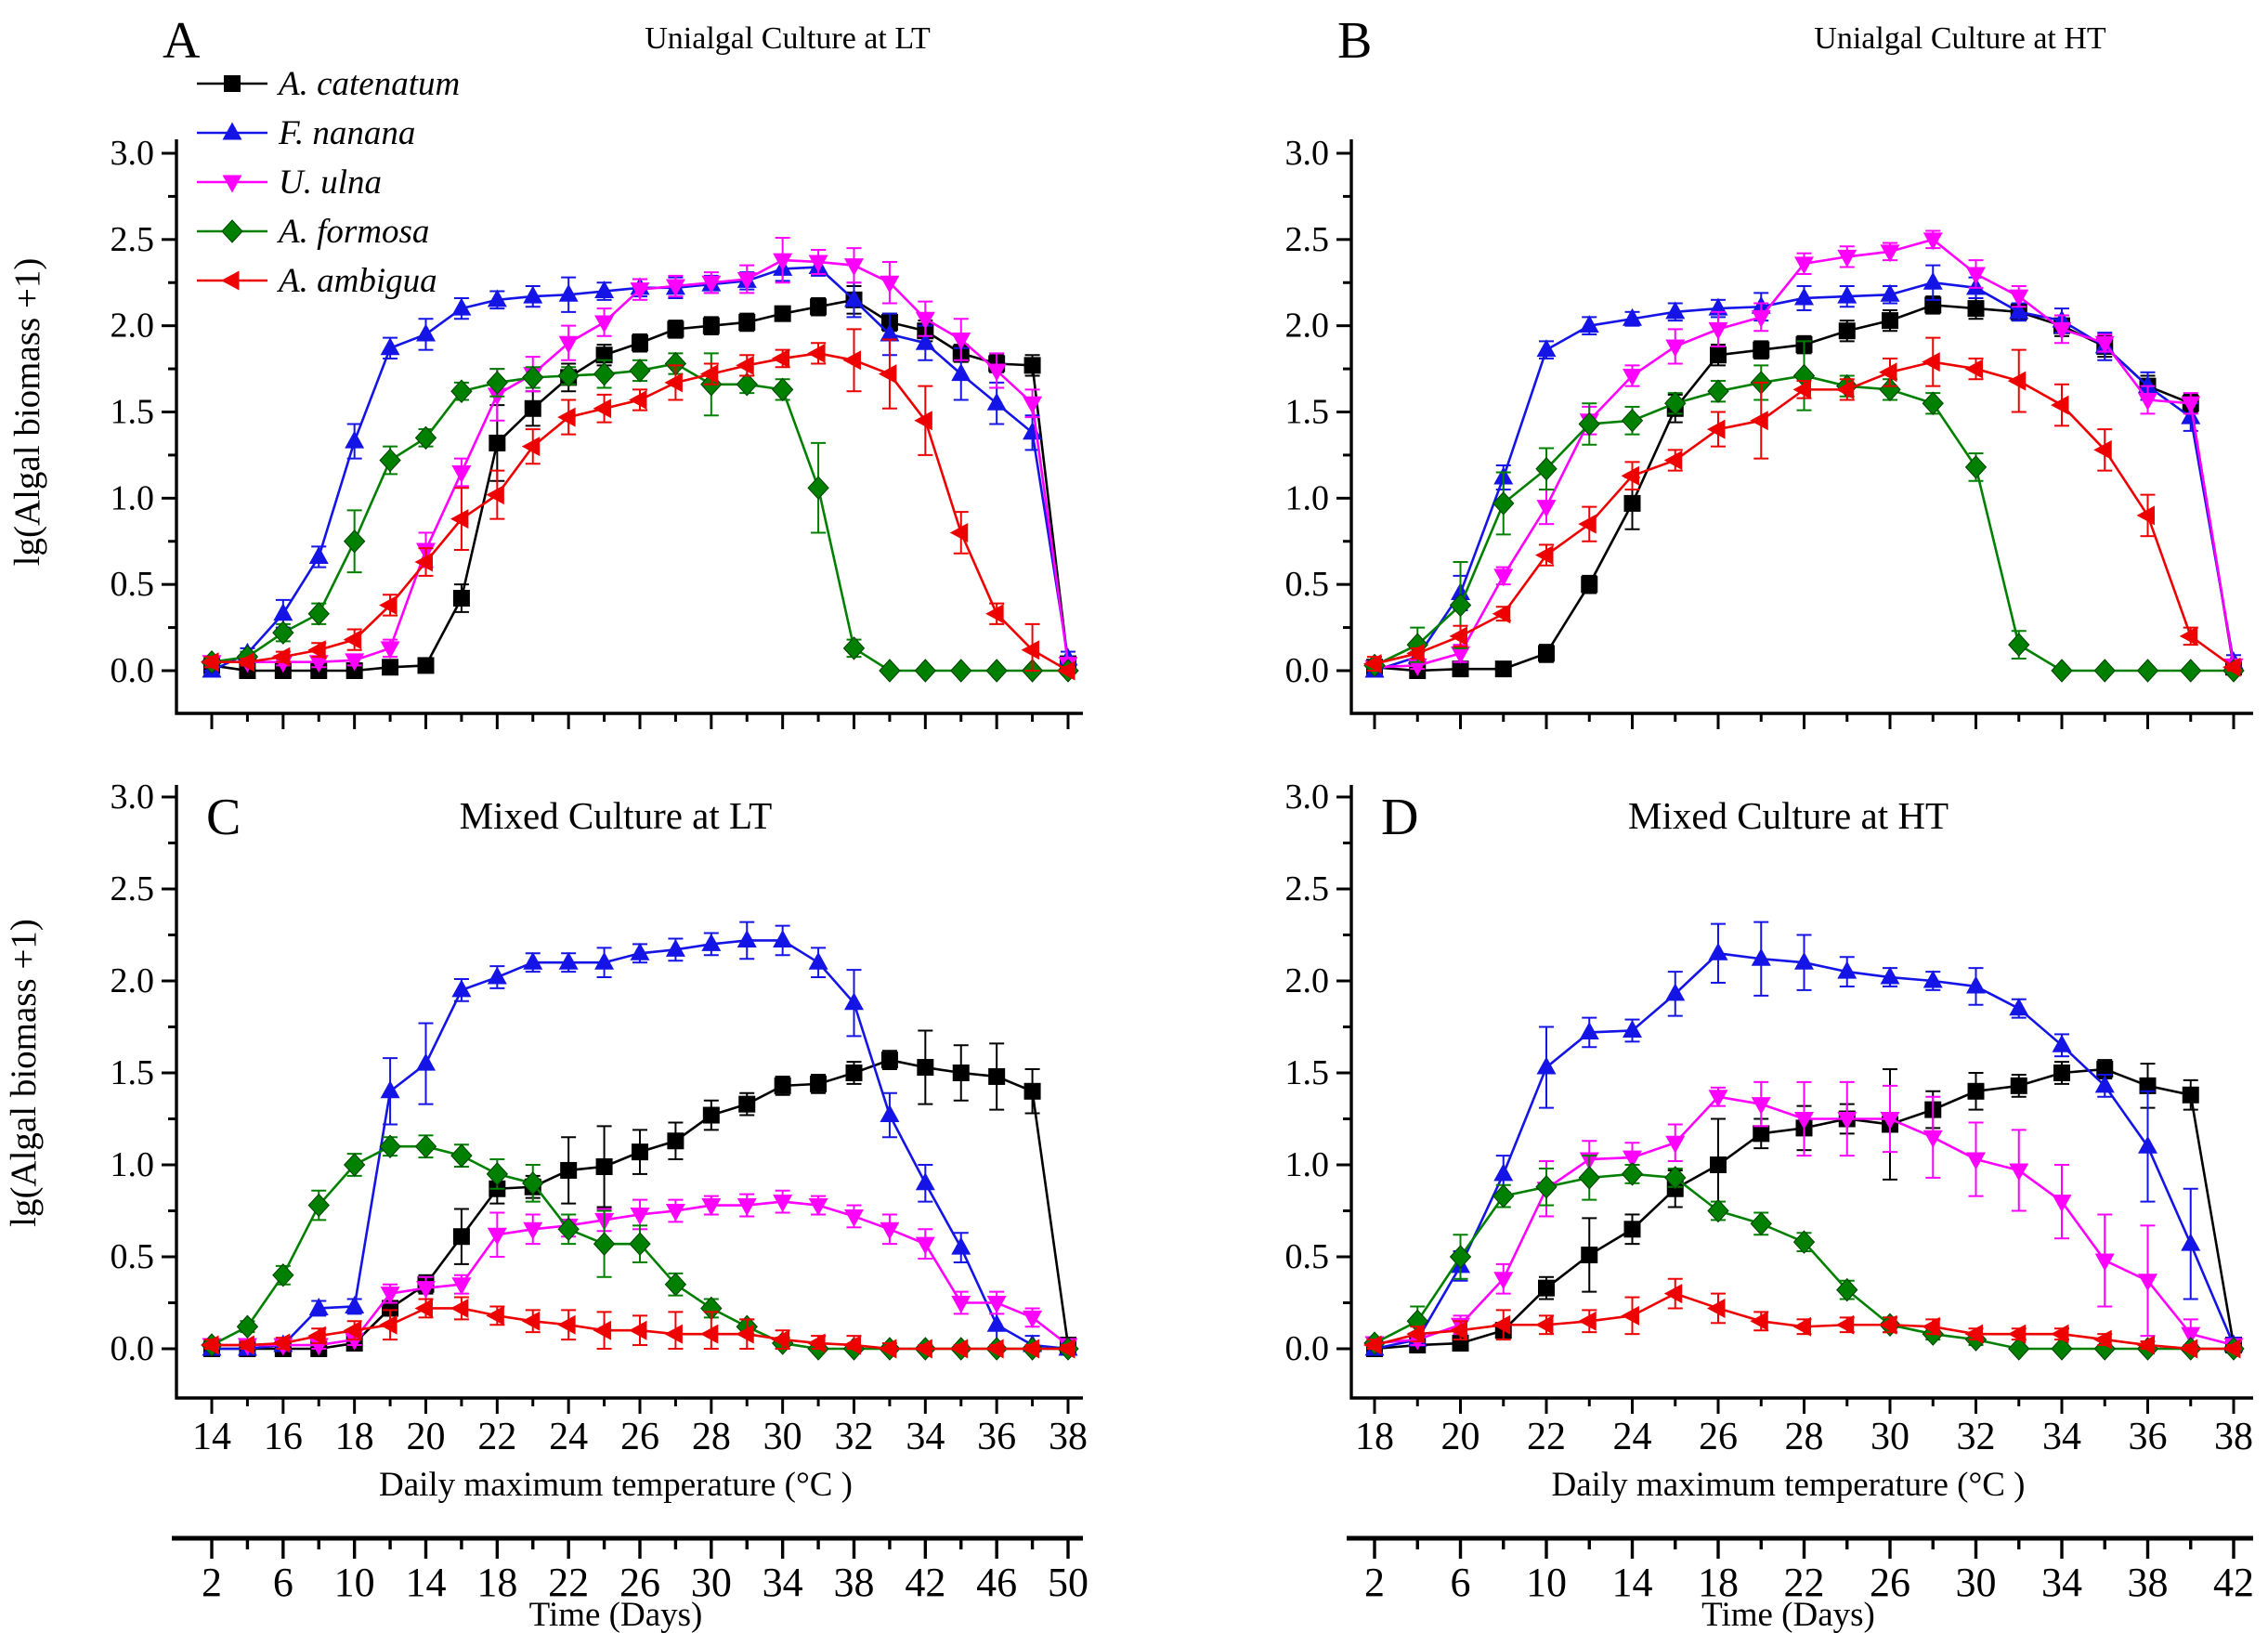 The width and height of the screenshot is (2268, 1633). What do you see at coordinates (568, 1583) in the screenshot?
I see `time-tick-label: 22` at bounding box center [568, 1583].